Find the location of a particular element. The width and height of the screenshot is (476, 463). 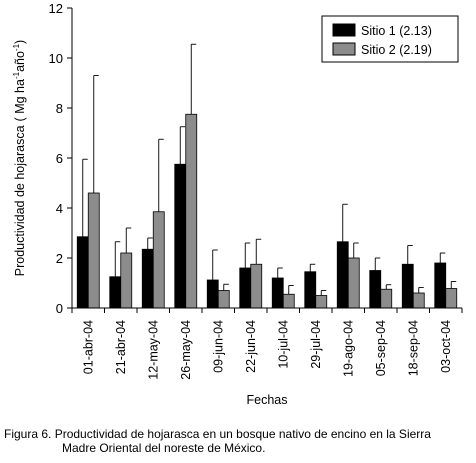

x-tick-label-21-abr-04: 21-abr-04 is located at coordinates (121, 347).